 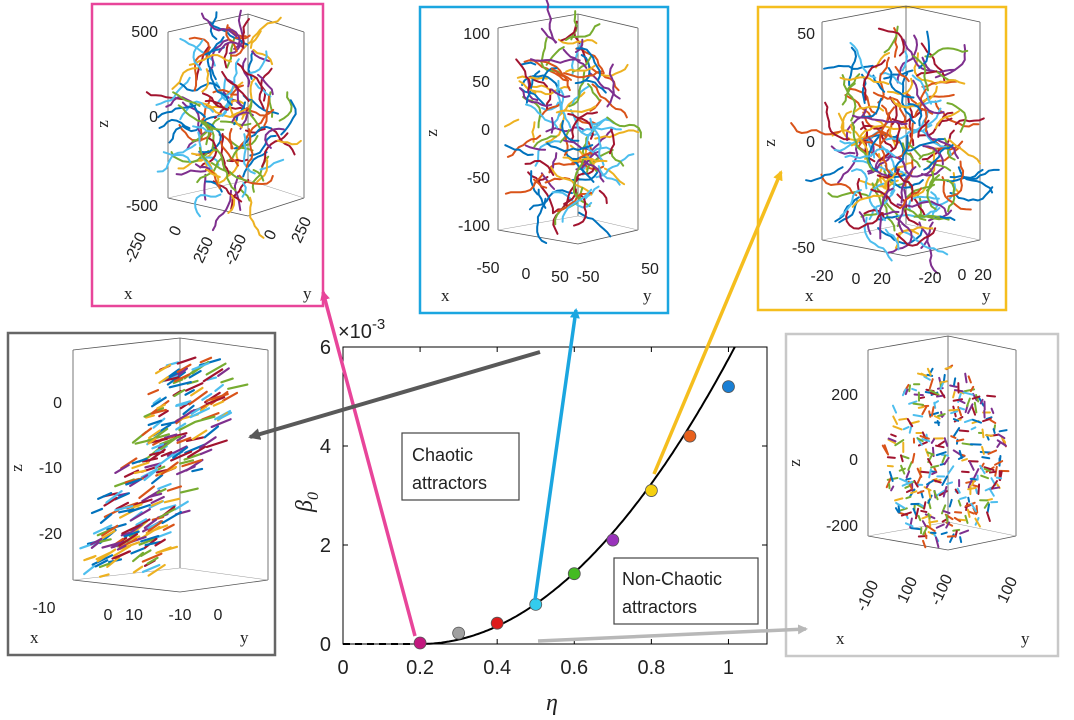 I want to click on pink-x-tick-0: -250, so click(x=135, y=248).